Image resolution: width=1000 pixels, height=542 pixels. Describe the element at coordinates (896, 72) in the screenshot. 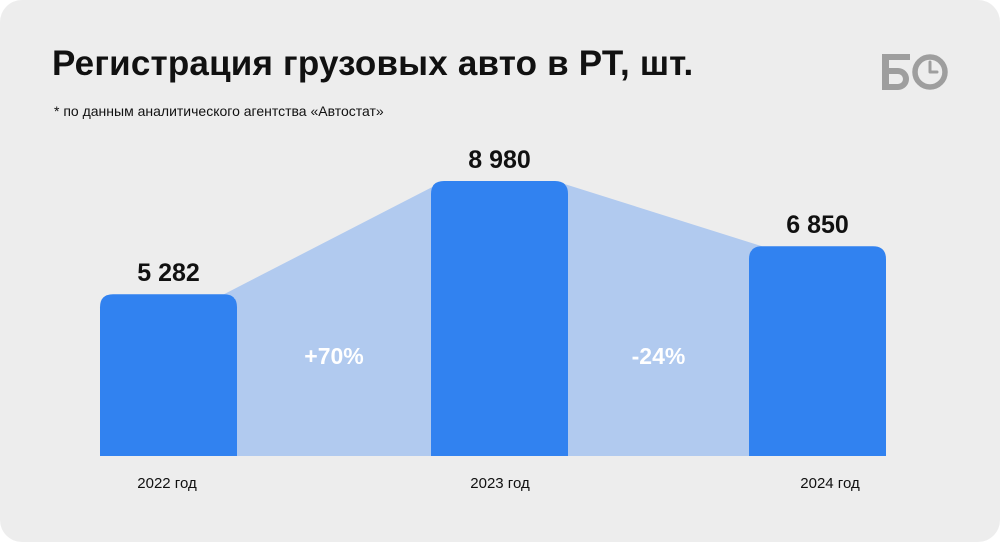

I see `logo-letter-b` at that location.